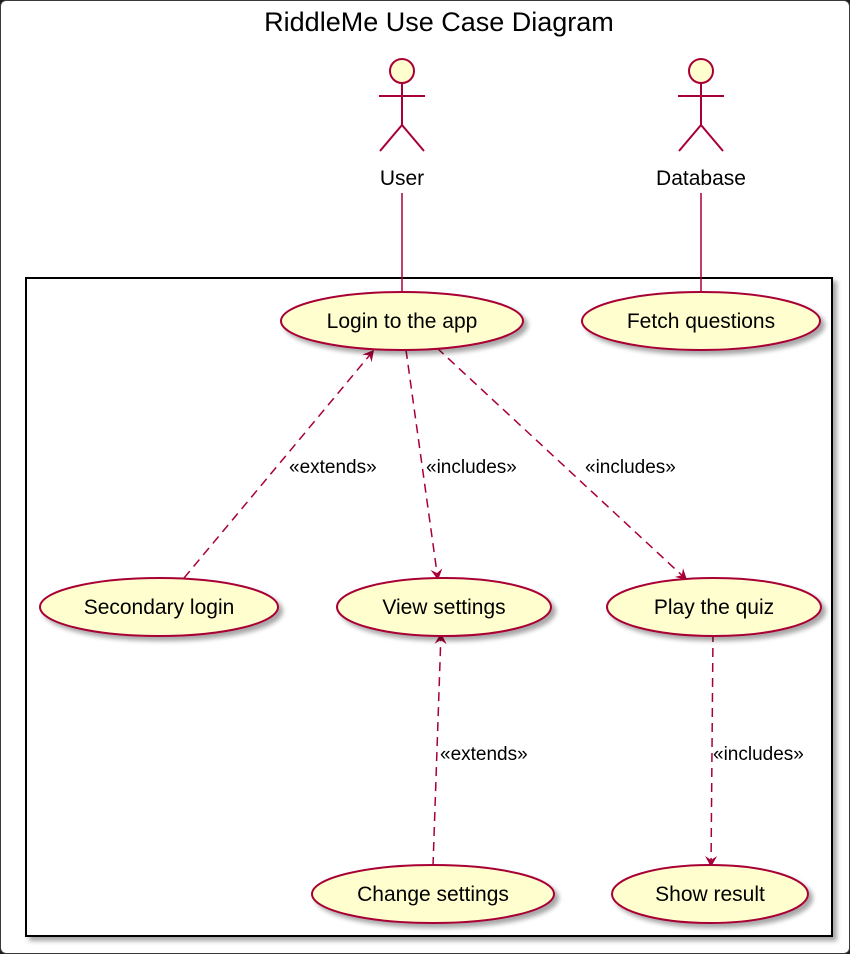  I want to click on actor-user-head-icon, so click(402, 71).